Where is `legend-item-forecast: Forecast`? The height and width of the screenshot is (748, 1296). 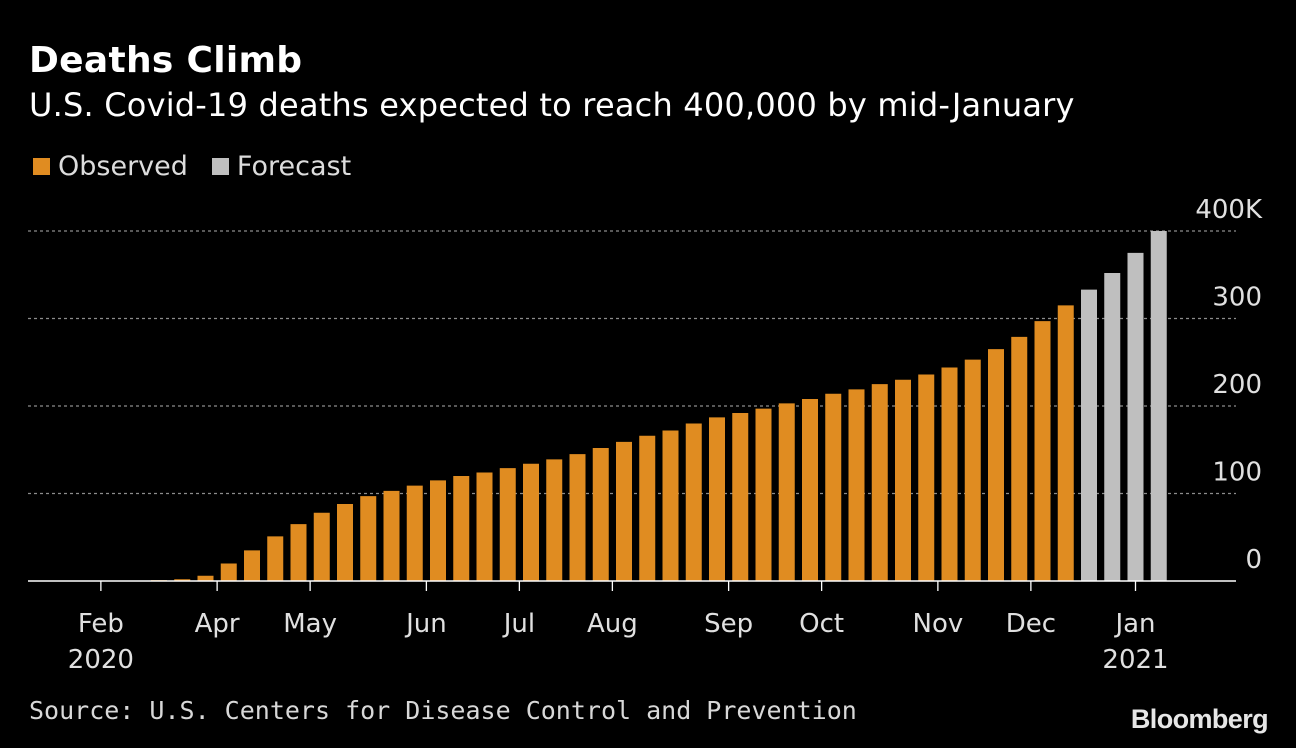
legend-item-forecast: Forecast is located at coordinates (281, 166).